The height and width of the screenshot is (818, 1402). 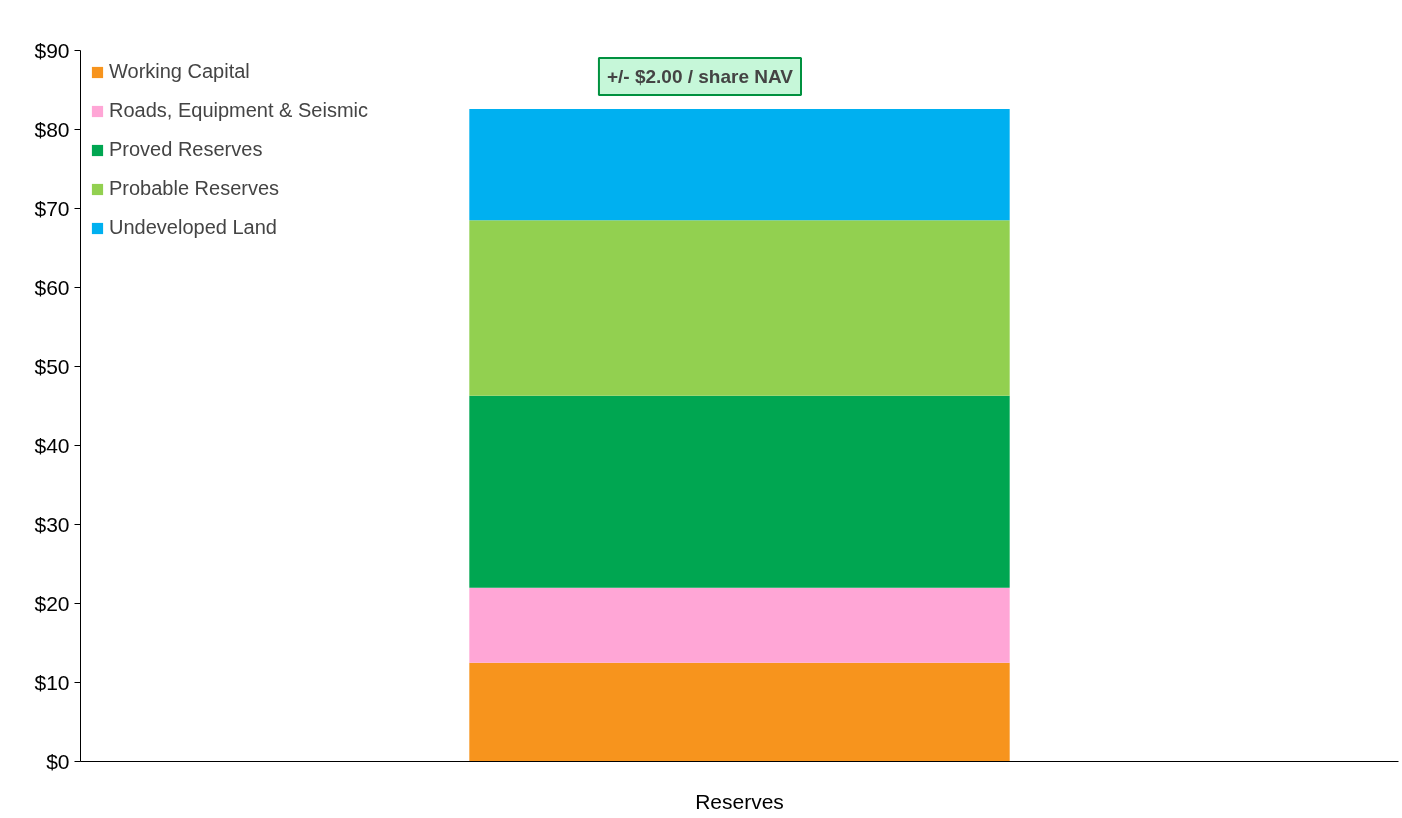 What do you see at coordinates (52, 129) in the screenshot?
I see `y-tick-label: $80` at bounding box center [52, 129].